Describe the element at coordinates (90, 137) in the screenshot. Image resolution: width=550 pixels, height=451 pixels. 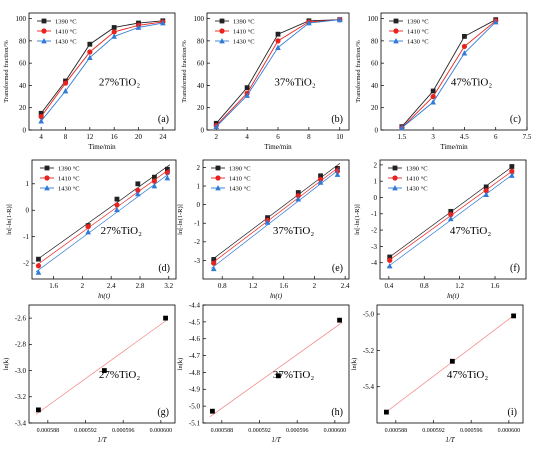
I see `x-tick-label: 12` at that location.